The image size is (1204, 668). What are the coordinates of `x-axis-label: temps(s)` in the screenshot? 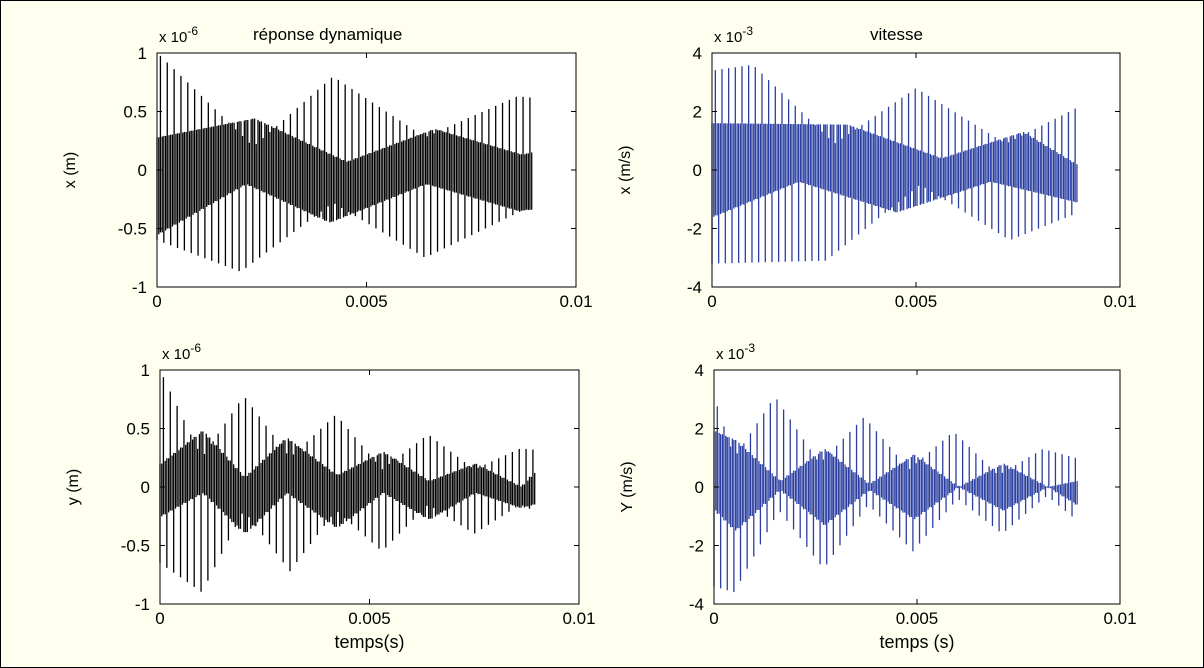 It's located at (369, 642).